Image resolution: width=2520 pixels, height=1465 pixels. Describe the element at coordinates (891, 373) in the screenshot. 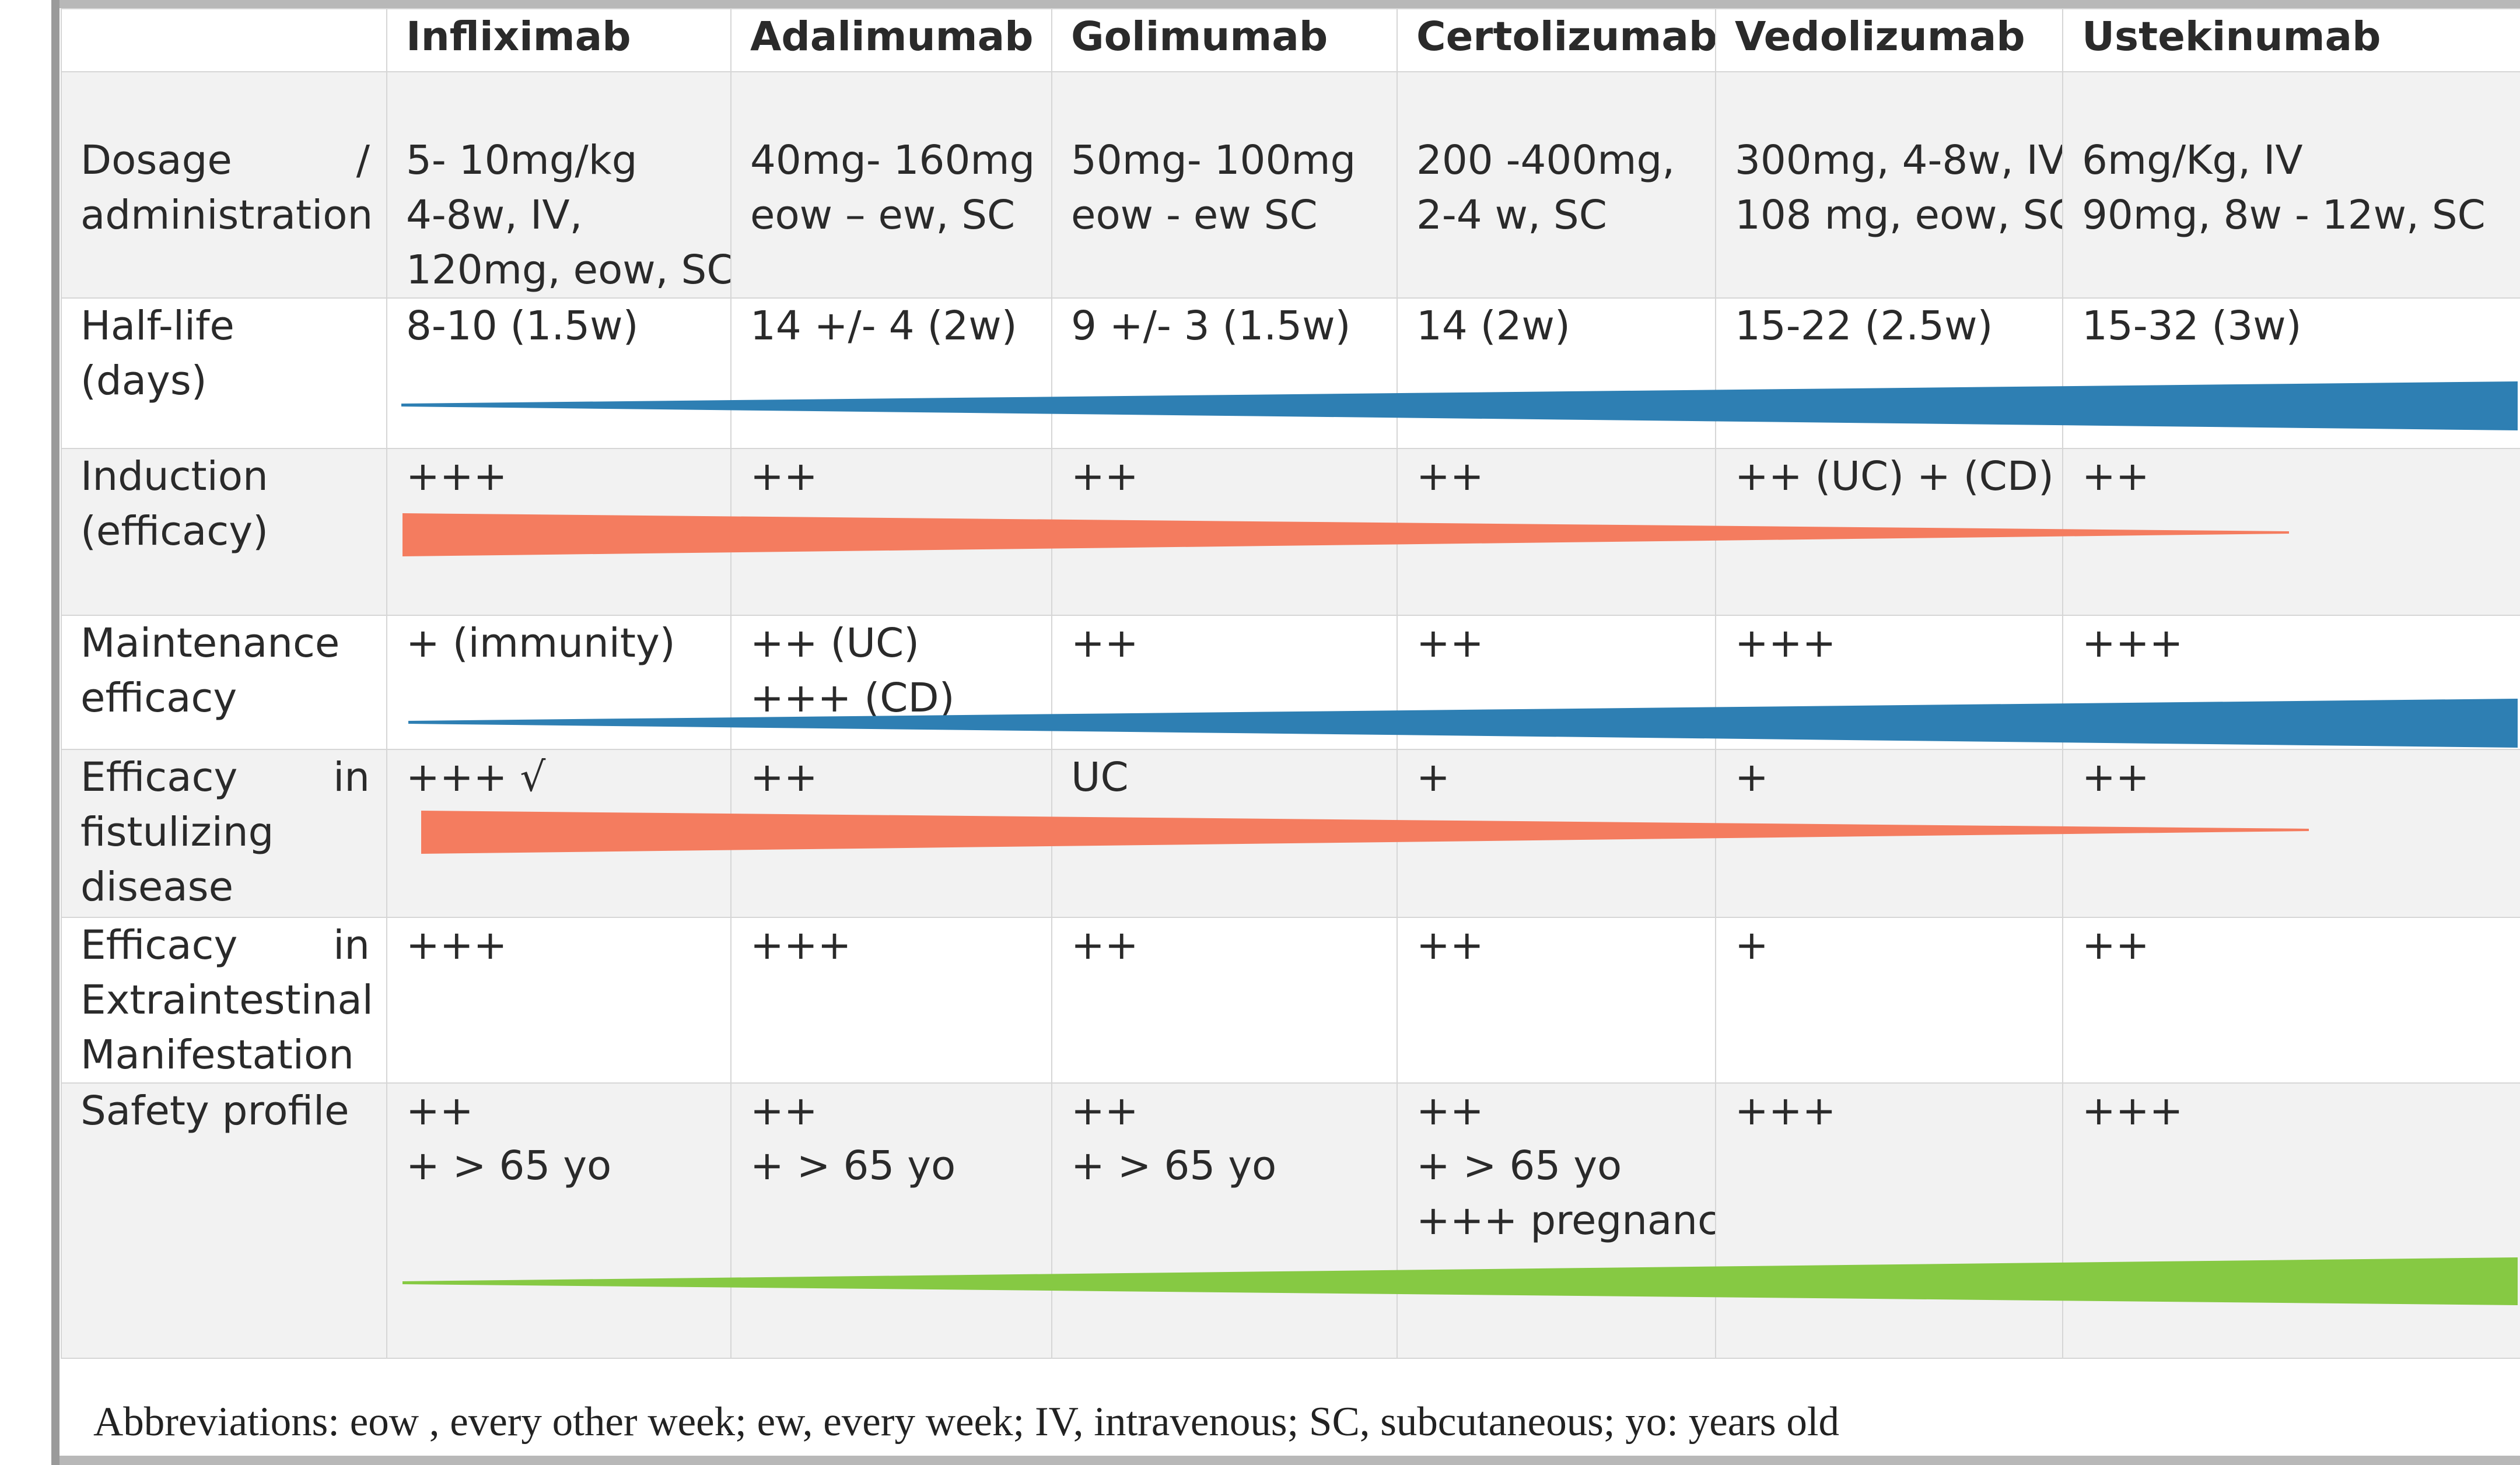

I see `table-cell: 14 +/- 4 (2w)` at that location.